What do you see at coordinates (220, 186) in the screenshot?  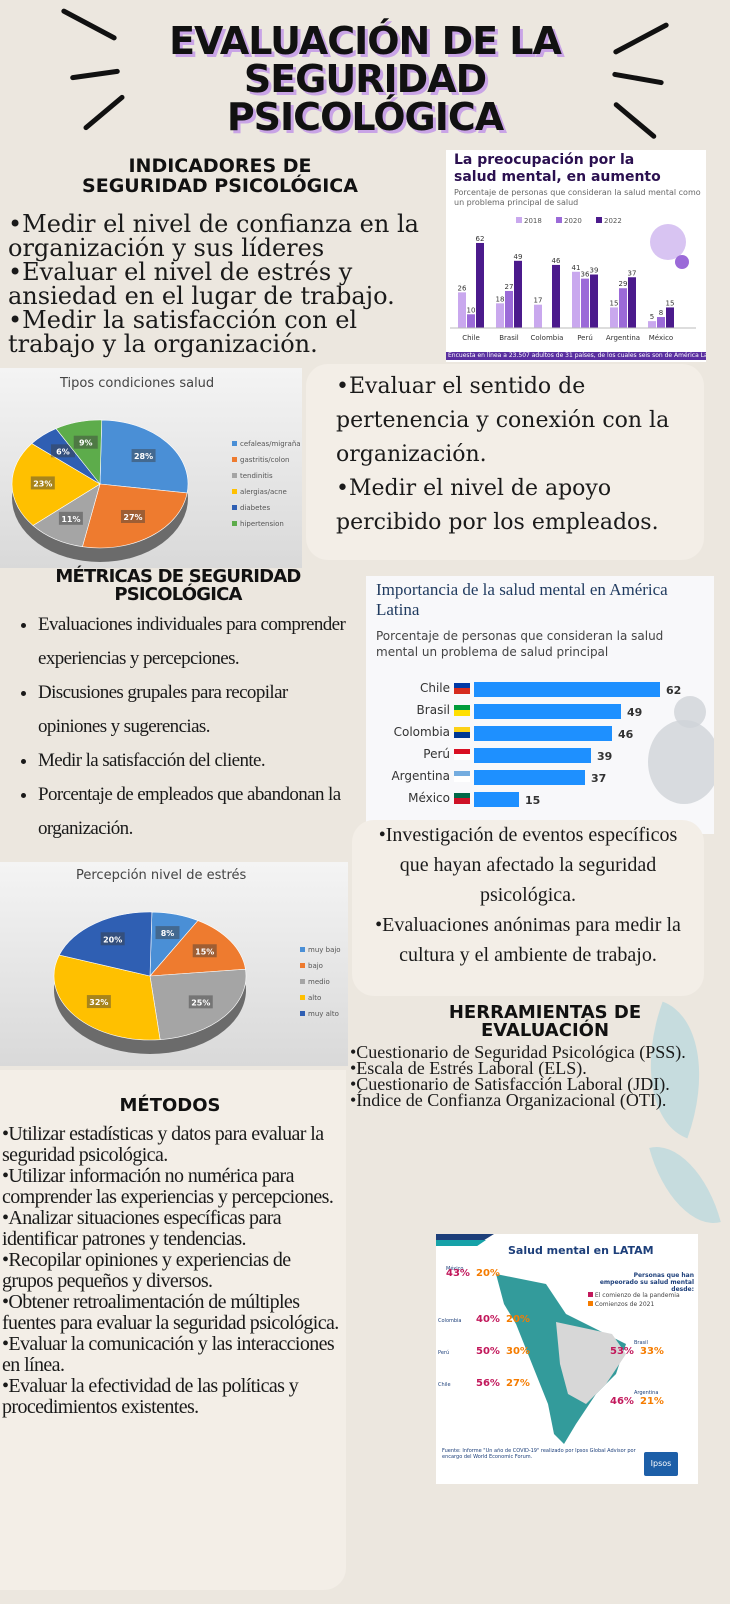 I see `heading-line: SEGURIDAD PSICOLÓGICA` at bounding box center [220, 186].